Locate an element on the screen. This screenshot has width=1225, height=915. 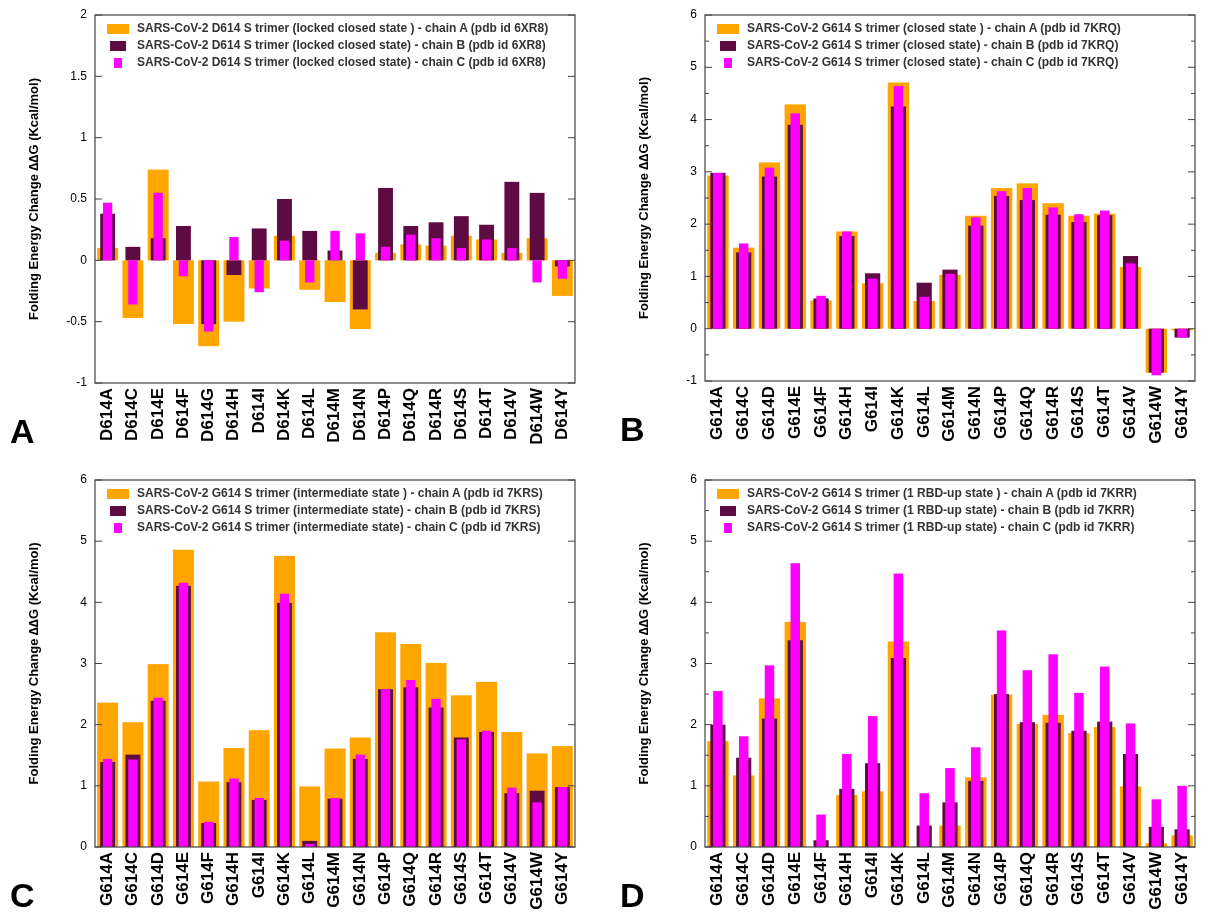
x-tick-label: D614Y is located at coordinates (561, 413).